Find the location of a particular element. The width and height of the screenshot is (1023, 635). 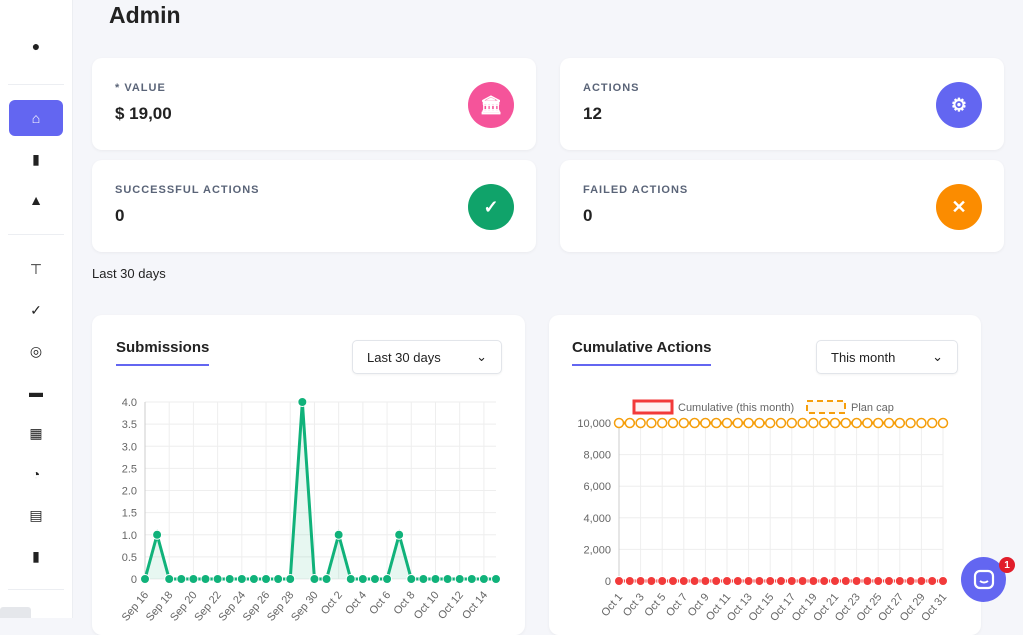

stat-card: * VALUE $ 19,00 🏛 is located at coordinates (314, 104).